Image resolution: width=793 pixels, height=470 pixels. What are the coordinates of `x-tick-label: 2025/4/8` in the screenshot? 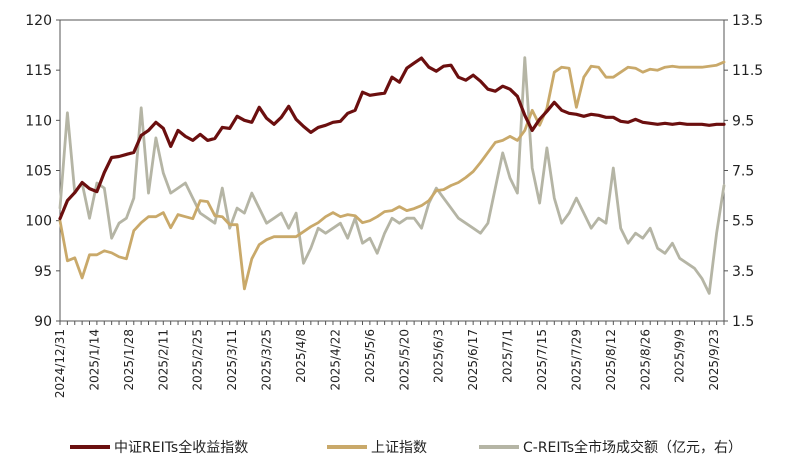 It's located at (301, 356).